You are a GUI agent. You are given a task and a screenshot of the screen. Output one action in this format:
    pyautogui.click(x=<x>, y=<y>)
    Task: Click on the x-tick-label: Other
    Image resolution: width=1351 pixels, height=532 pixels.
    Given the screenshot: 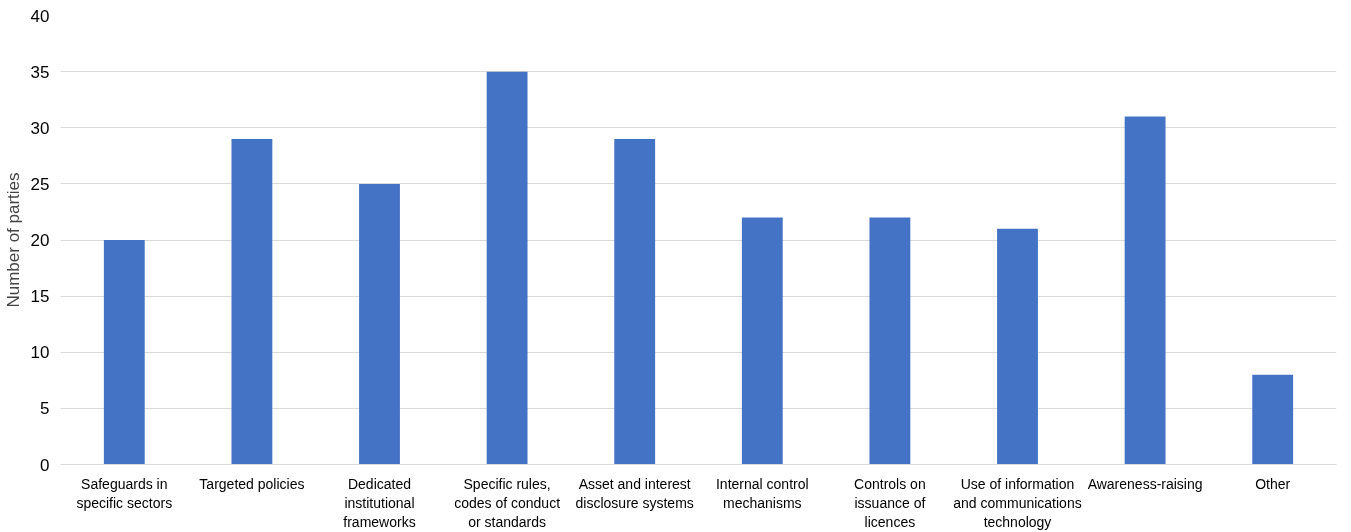 What is the action you would take?
    pyautogui.click(x=1273, y=483)
    